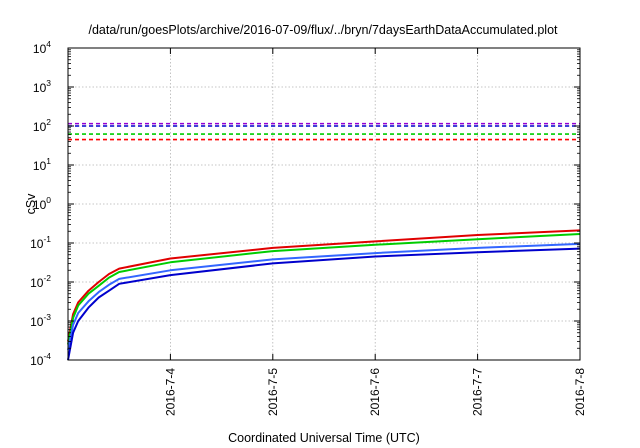 The image size is (640, 448). What do you see at coordinates (42, 86) in the screenshot?
I see `y-tick-label: 10³` at bounding box center [42, 86].